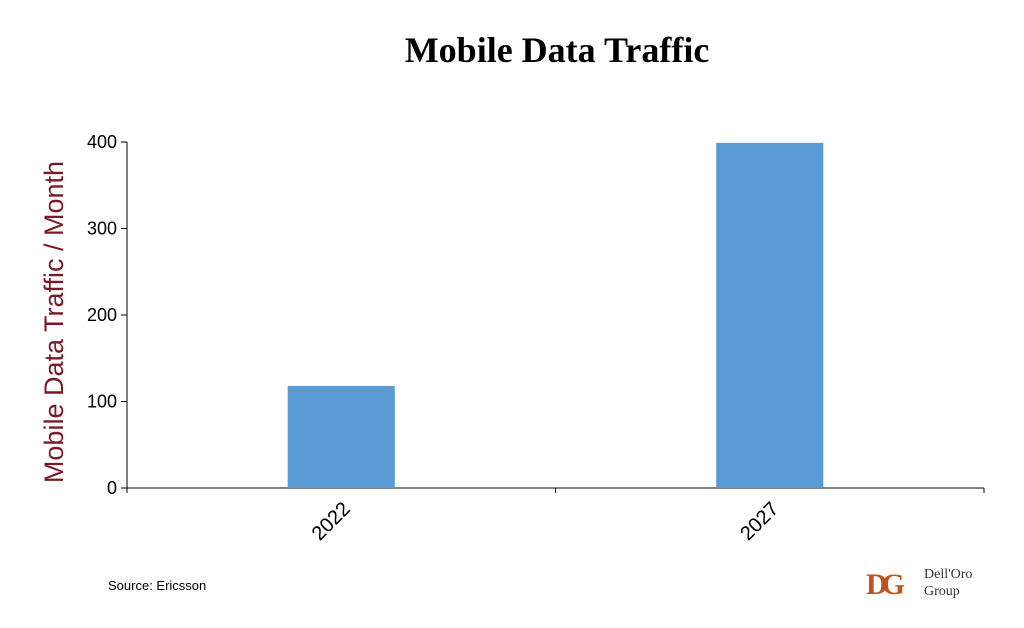 Image resolution: width=1024 pixels, height=628 pixels. I want to click on logo-line-1: Dell'Oro, so click(948, 574).